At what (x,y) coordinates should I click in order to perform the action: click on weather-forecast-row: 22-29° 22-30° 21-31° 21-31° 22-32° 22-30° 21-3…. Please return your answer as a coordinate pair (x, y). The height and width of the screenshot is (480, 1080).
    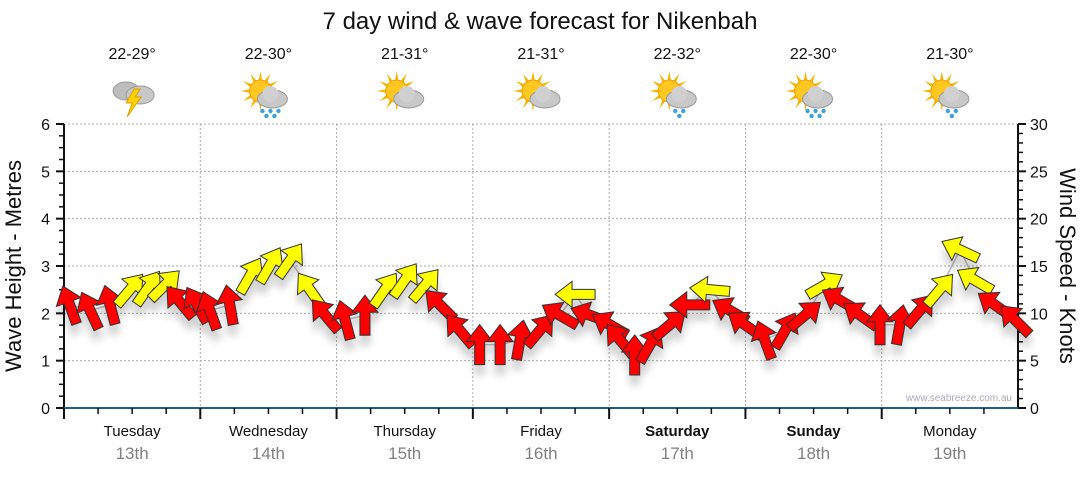
    Looking at the image, I should click on (541, 82).